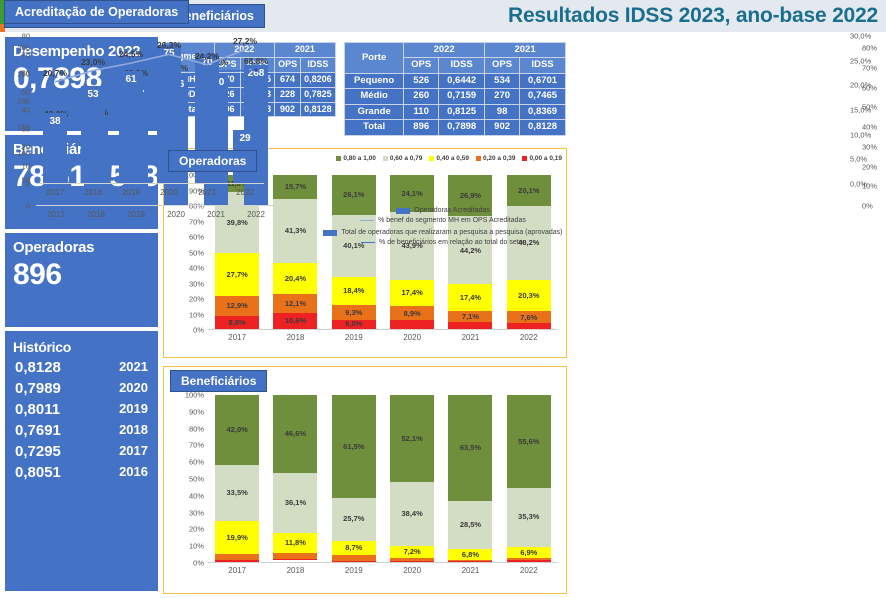 The height and width of the screenshot is (598, 886). What do you see at coordinates (502, 65) in the screenshot?
I see `table-sub-header: OPS` at bounding box center [502, 65].